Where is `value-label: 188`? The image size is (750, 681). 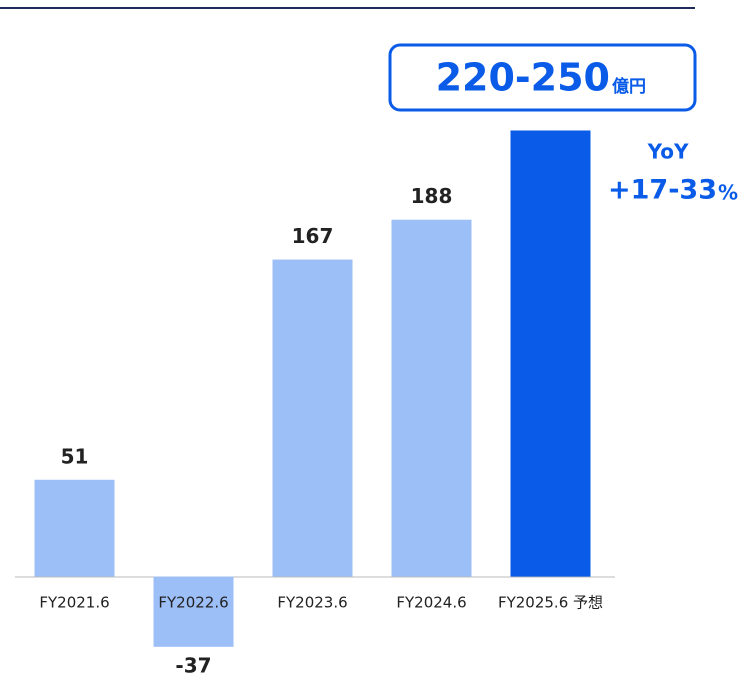
value-label: 188 is located at coordinates (432, 196).